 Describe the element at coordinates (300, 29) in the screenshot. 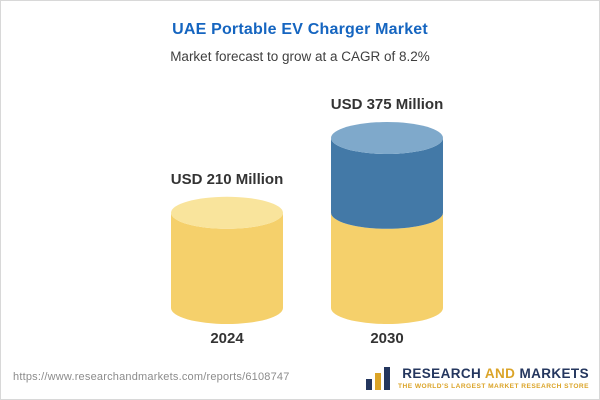

I see `chart-title: UAE Portable EV Charger Market` at that location.